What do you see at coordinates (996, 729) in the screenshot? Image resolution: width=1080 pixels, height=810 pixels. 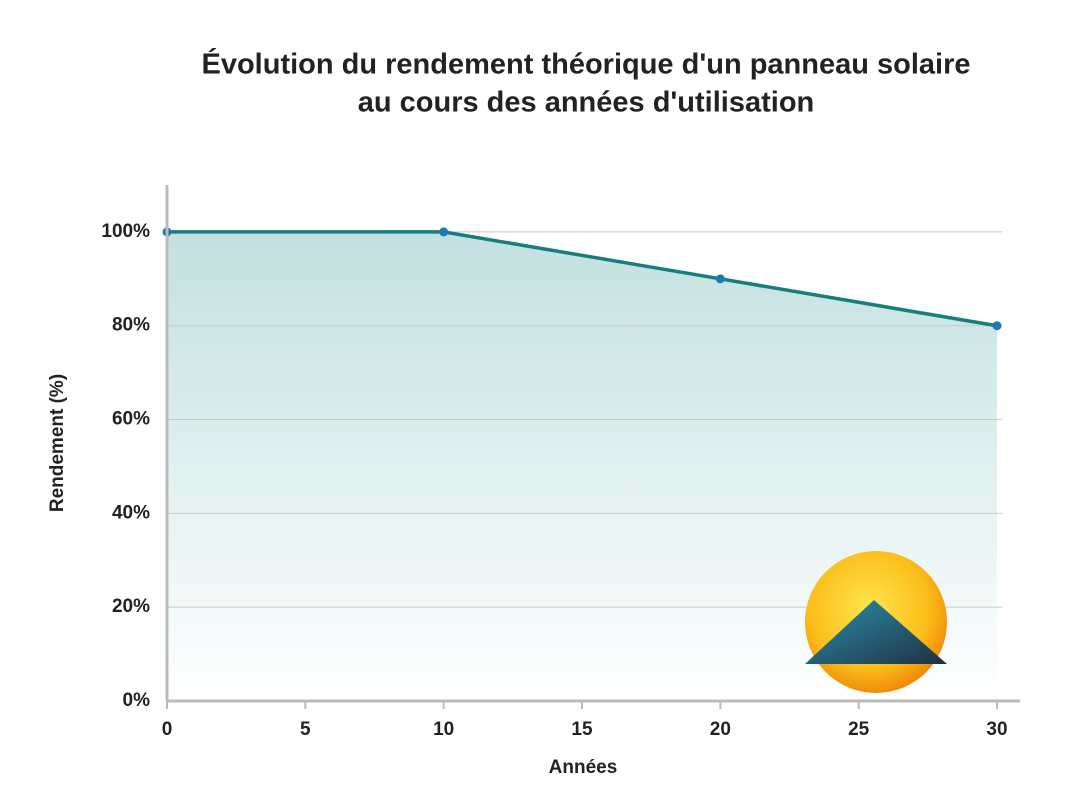 I see `x-tick-label: 30` at bounding box center [996, 729].